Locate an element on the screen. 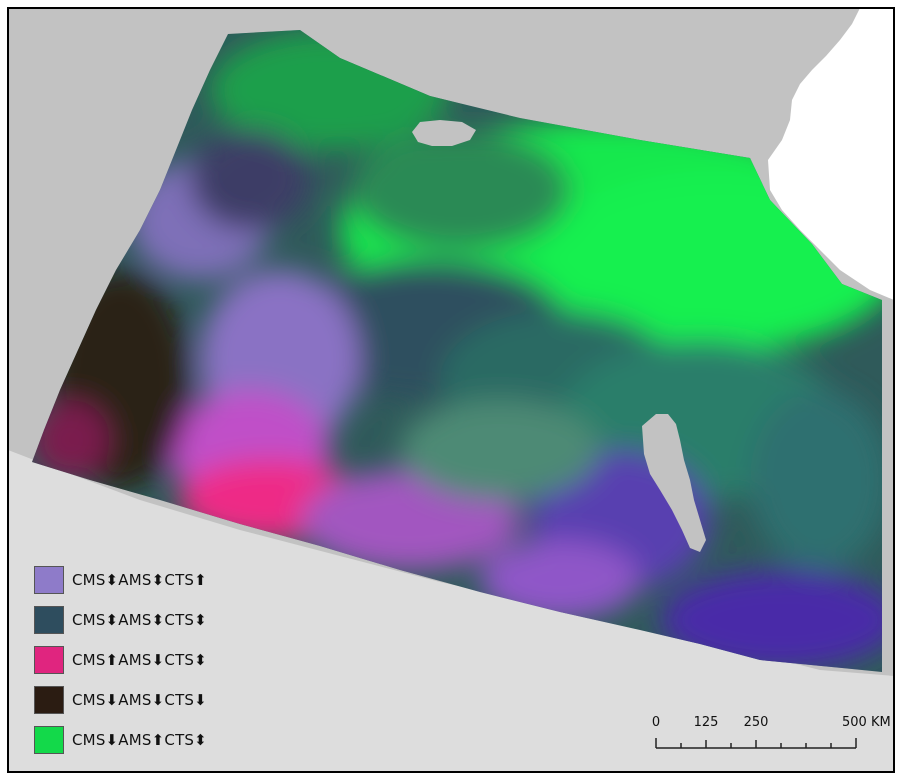 The image size is (902, 780). legend-item: CMS⬍AMS⬍CTS⬍ is located at coordinates (120, 620).